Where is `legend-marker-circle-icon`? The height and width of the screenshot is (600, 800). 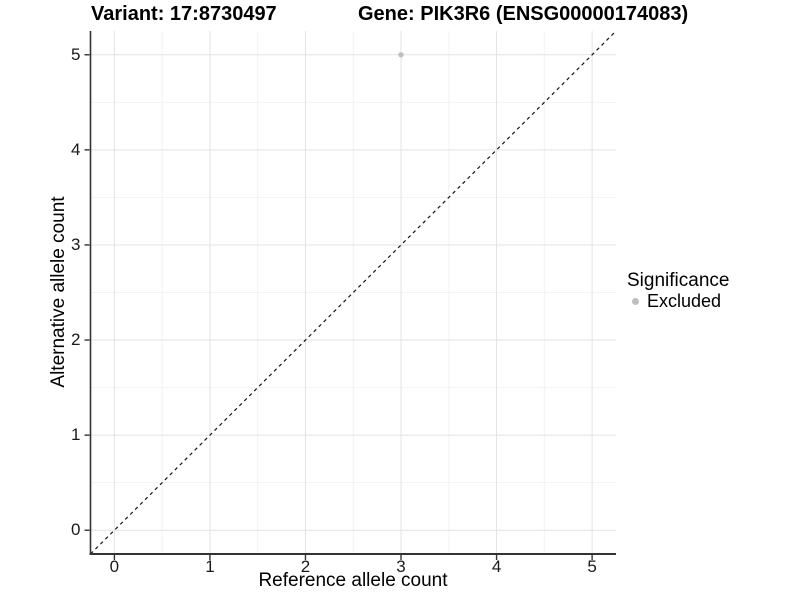
legend-marker-circle-icon is located at coordinates (635, 301).